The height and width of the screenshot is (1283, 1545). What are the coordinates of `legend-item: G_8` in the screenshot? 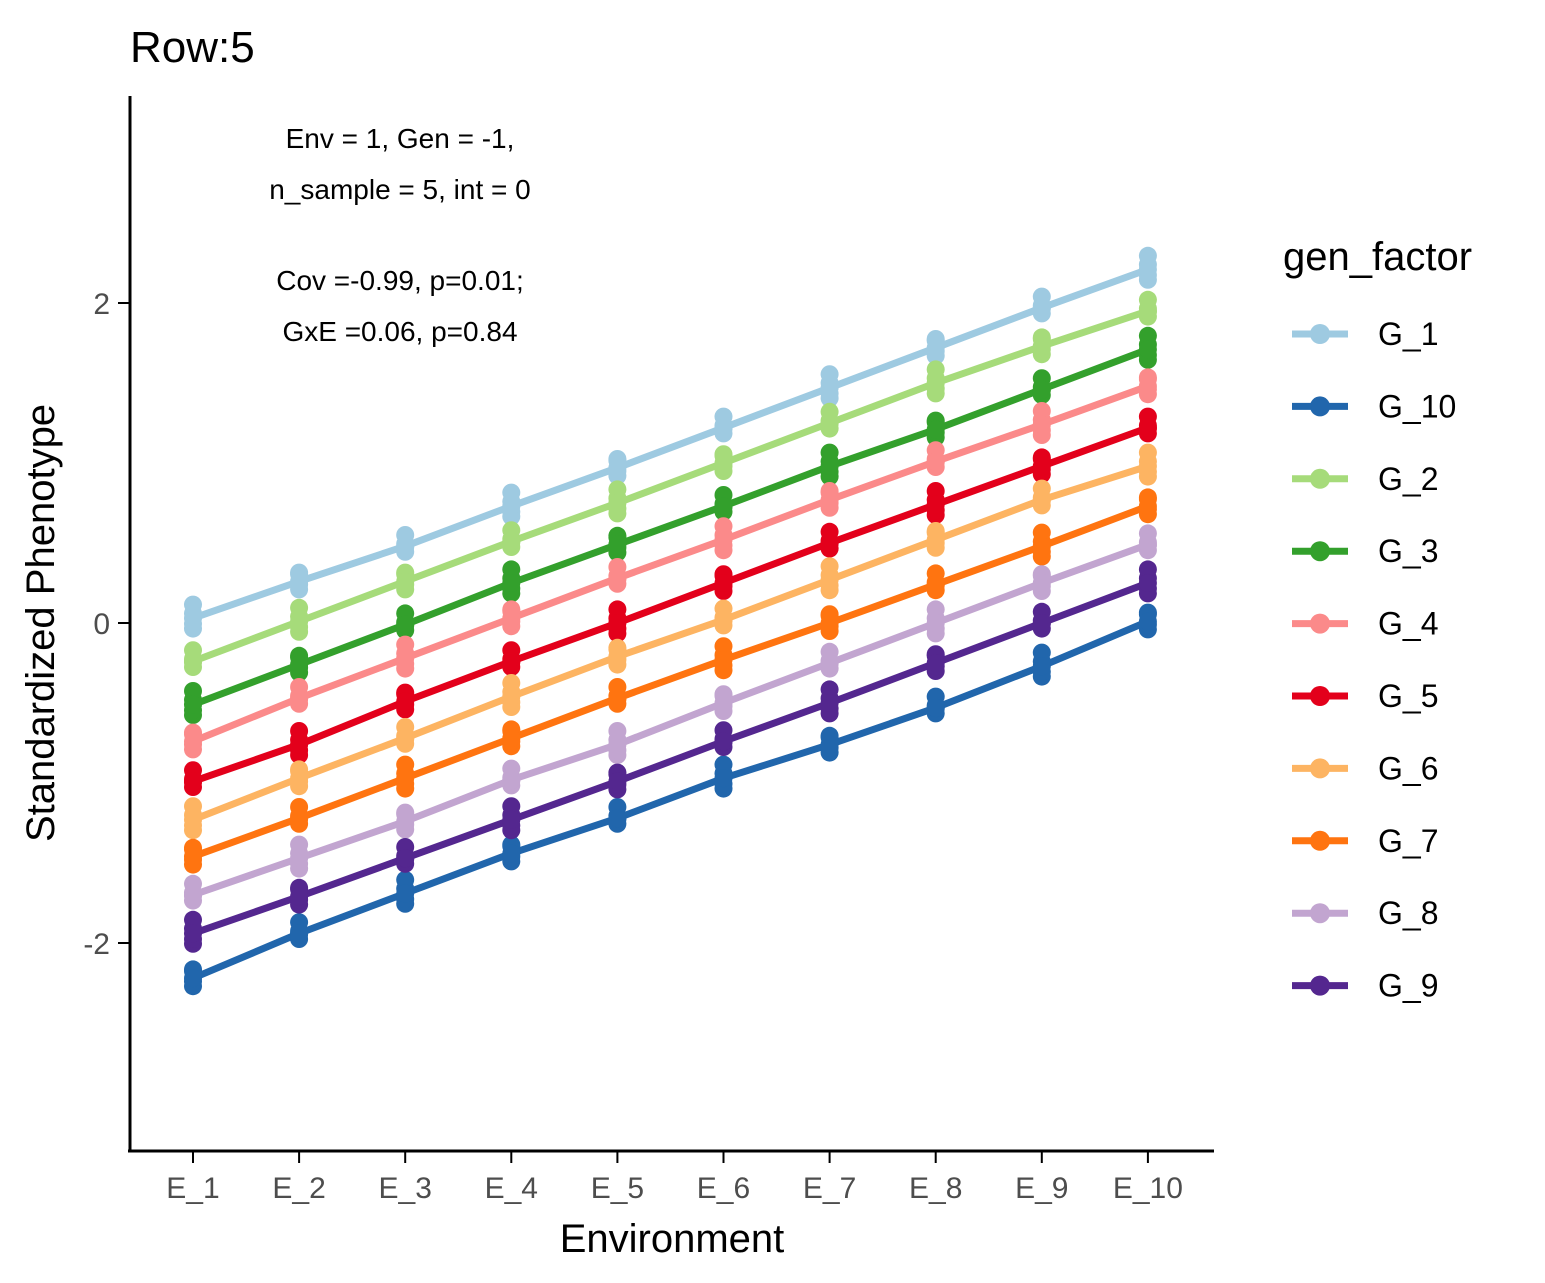 It's located at (1365, 913).